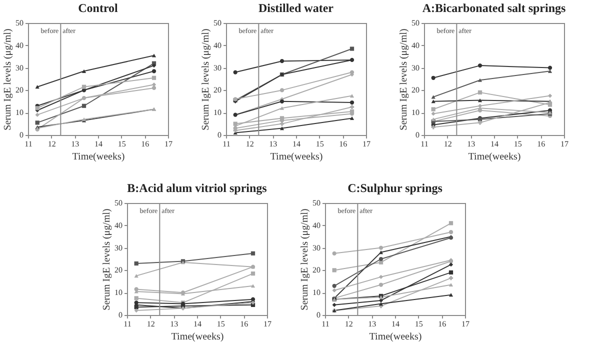 The width and height of the screenshot is (594, 363). What do you see at coordinates (494, 8) in the screenshot?
I see `chart-title: A:Bicarbonated salt springs` at bounding box center [494, 8].